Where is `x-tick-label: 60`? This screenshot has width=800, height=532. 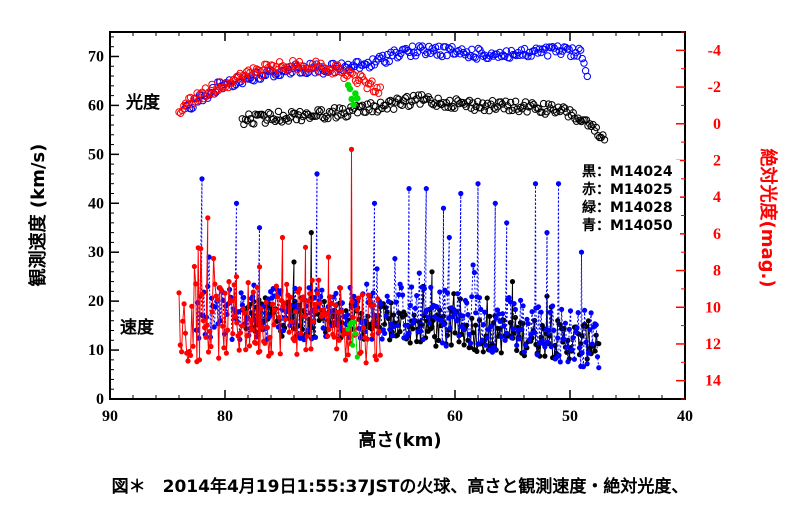
x-tick-label: 60 is located at coordinates (455, 416).